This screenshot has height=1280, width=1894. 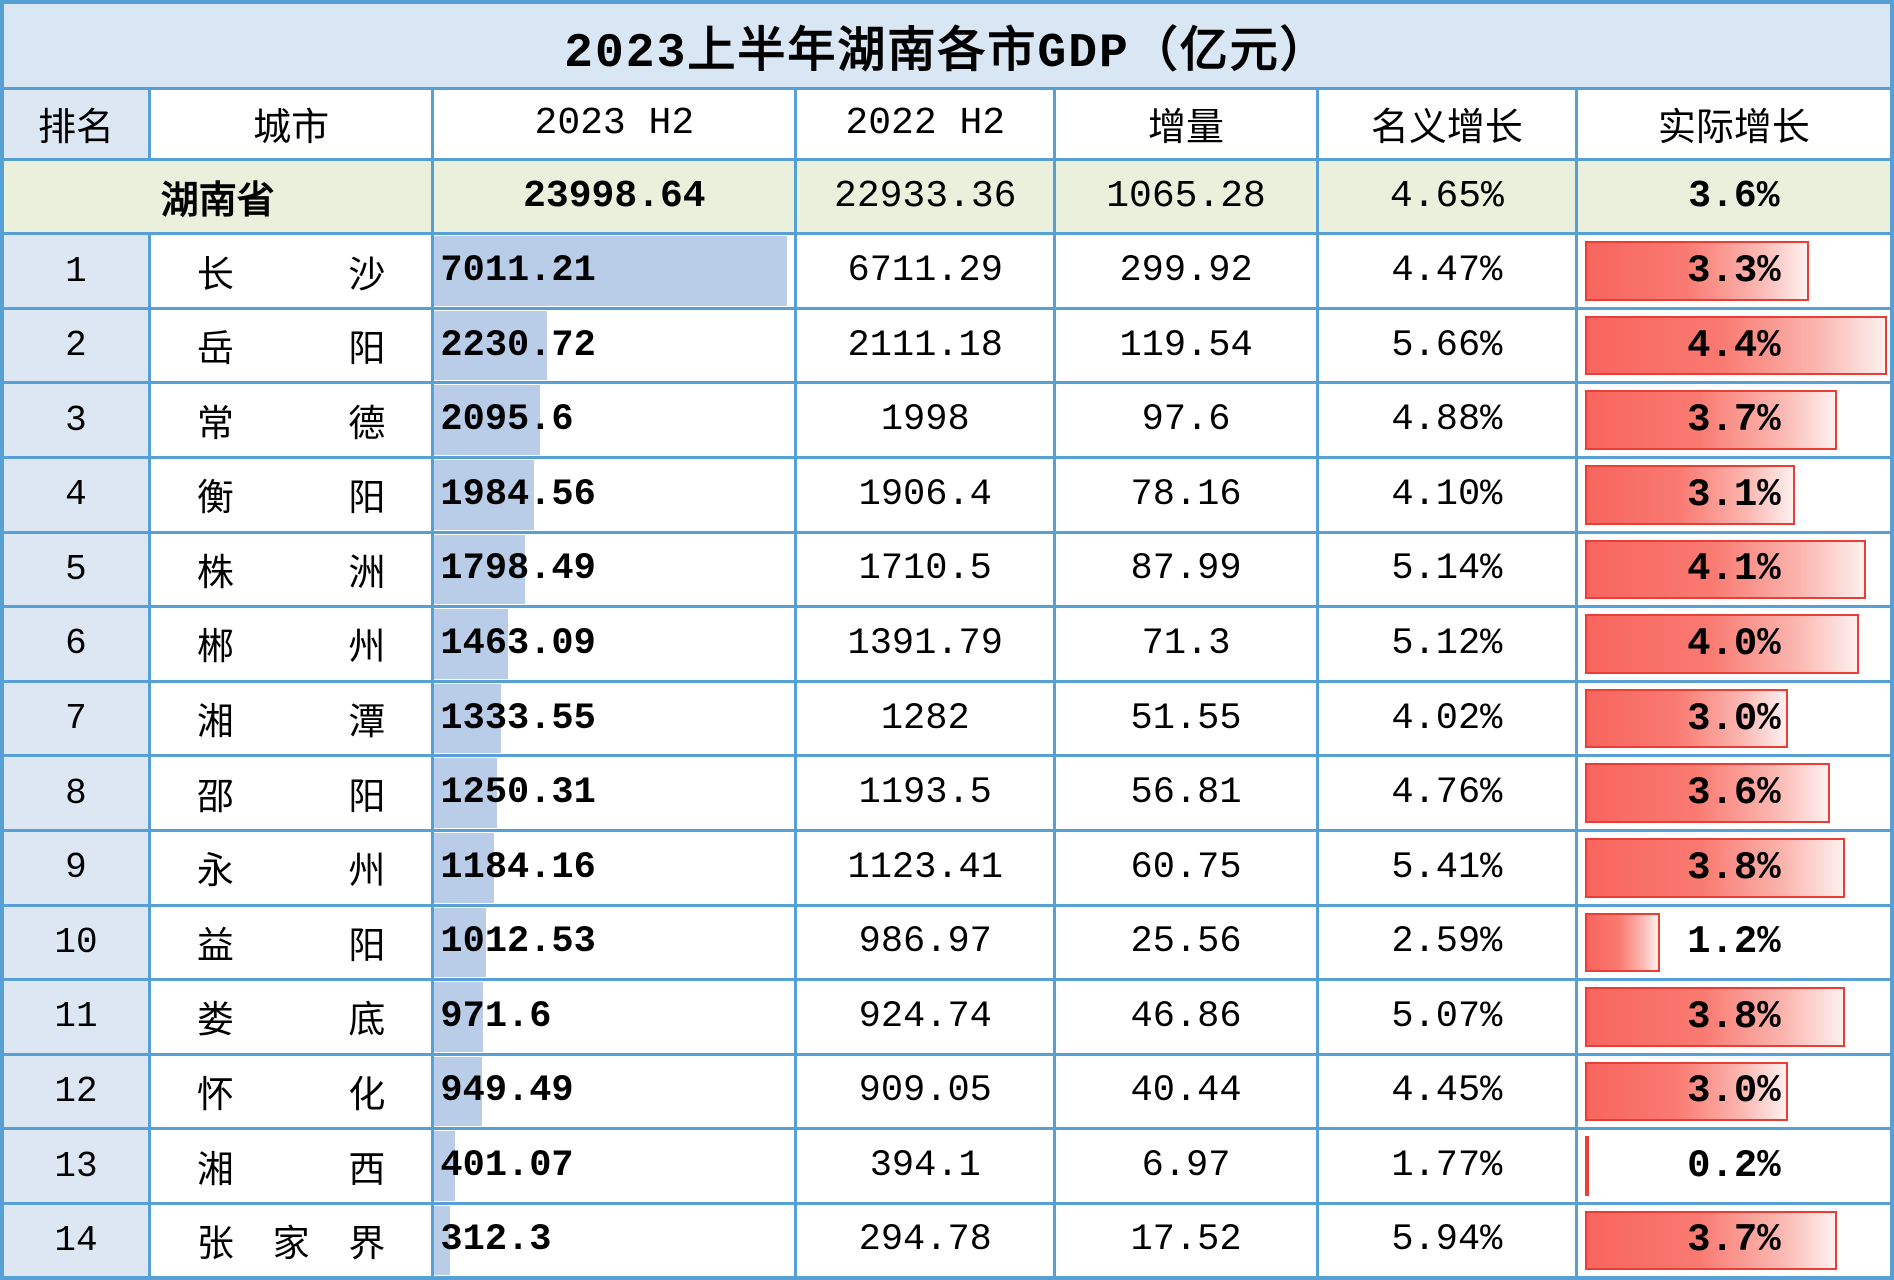 I want to click on province-nominal-growth: 4.65%, so click(x=1446, y=196).